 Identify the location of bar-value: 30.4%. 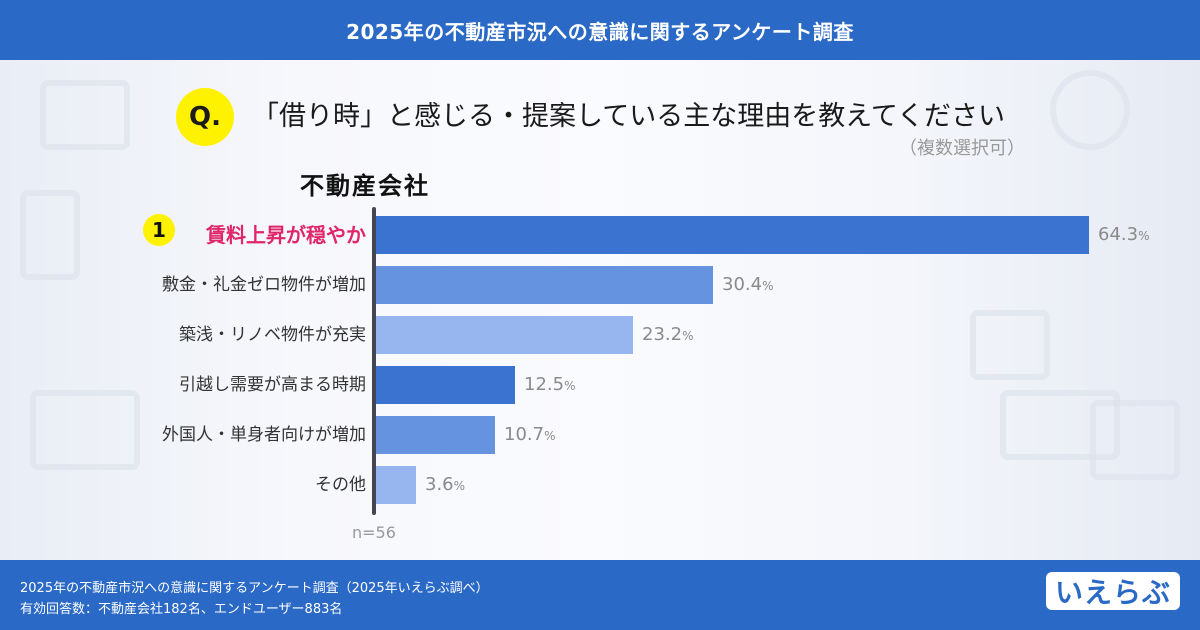
(747, 285).